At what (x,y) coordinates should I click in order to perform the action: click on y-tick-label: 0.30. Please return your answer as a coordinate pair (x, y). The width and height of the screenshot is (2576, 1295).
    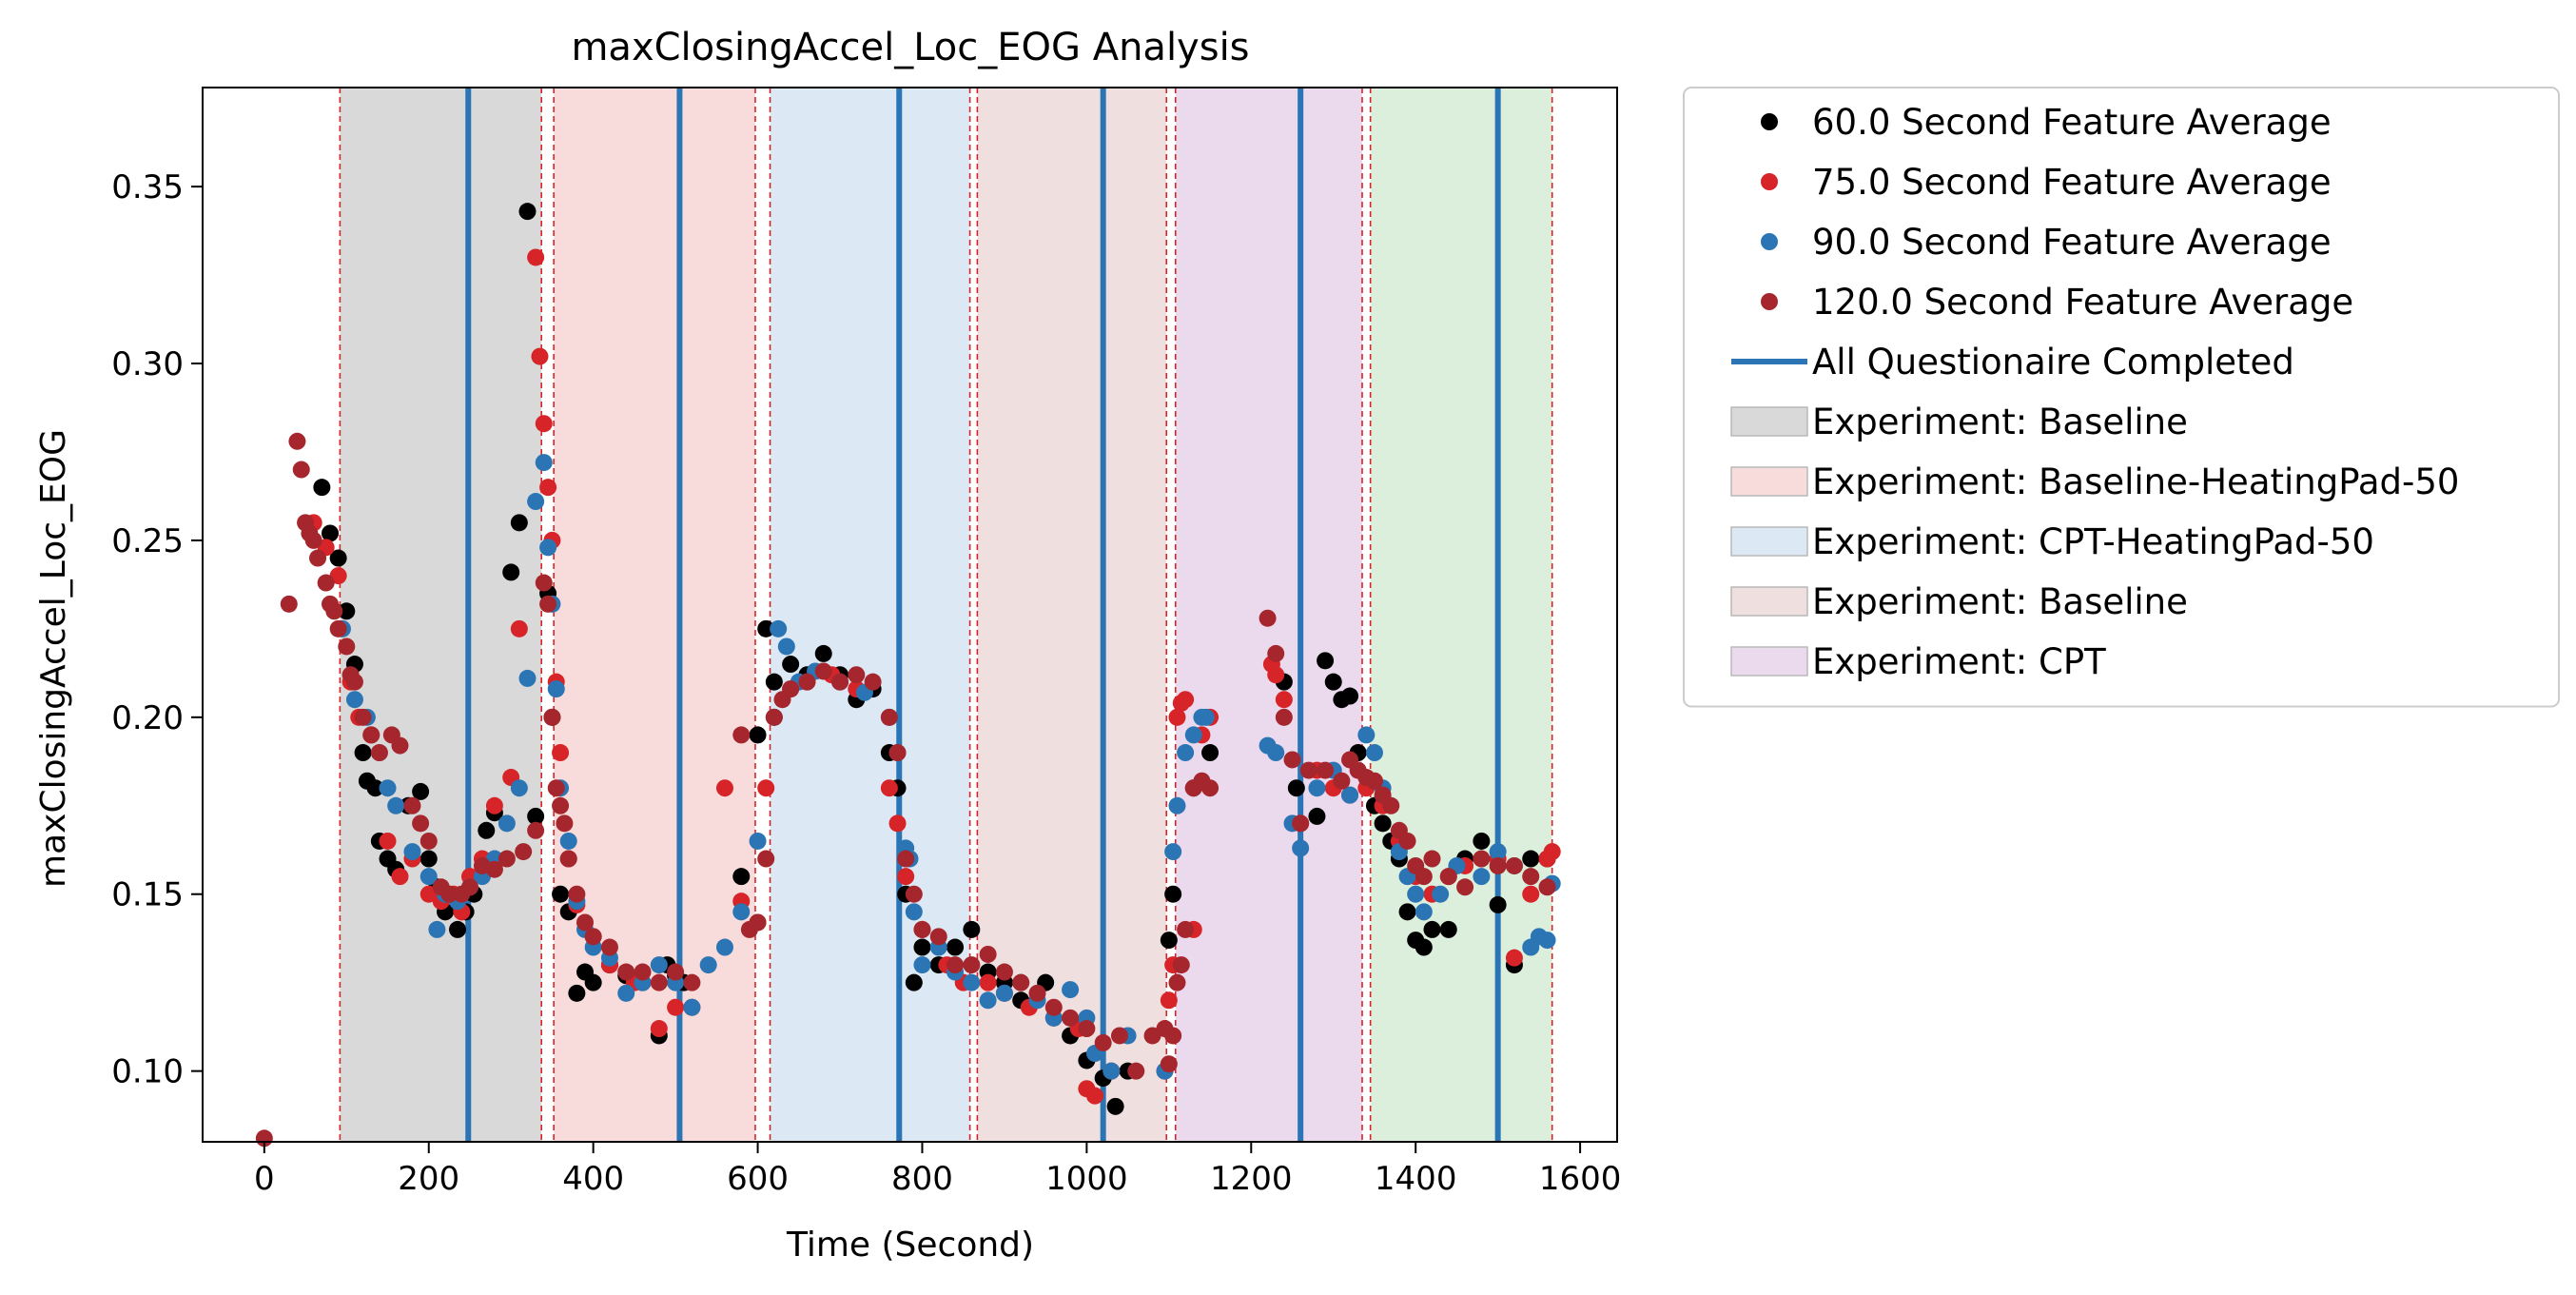
    Looking at the image, I should click on (148, 364).